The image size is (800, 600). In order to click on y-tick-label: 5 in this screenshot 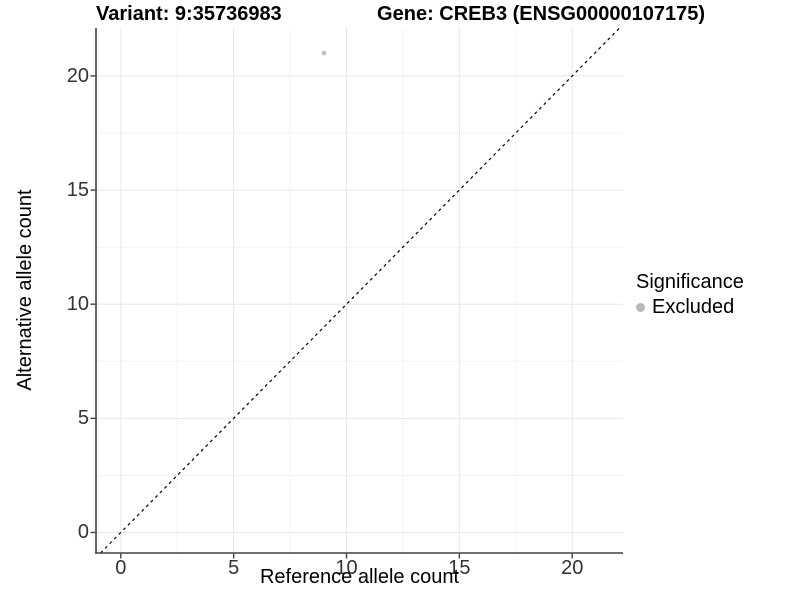, I will do `click(83, 418)`.